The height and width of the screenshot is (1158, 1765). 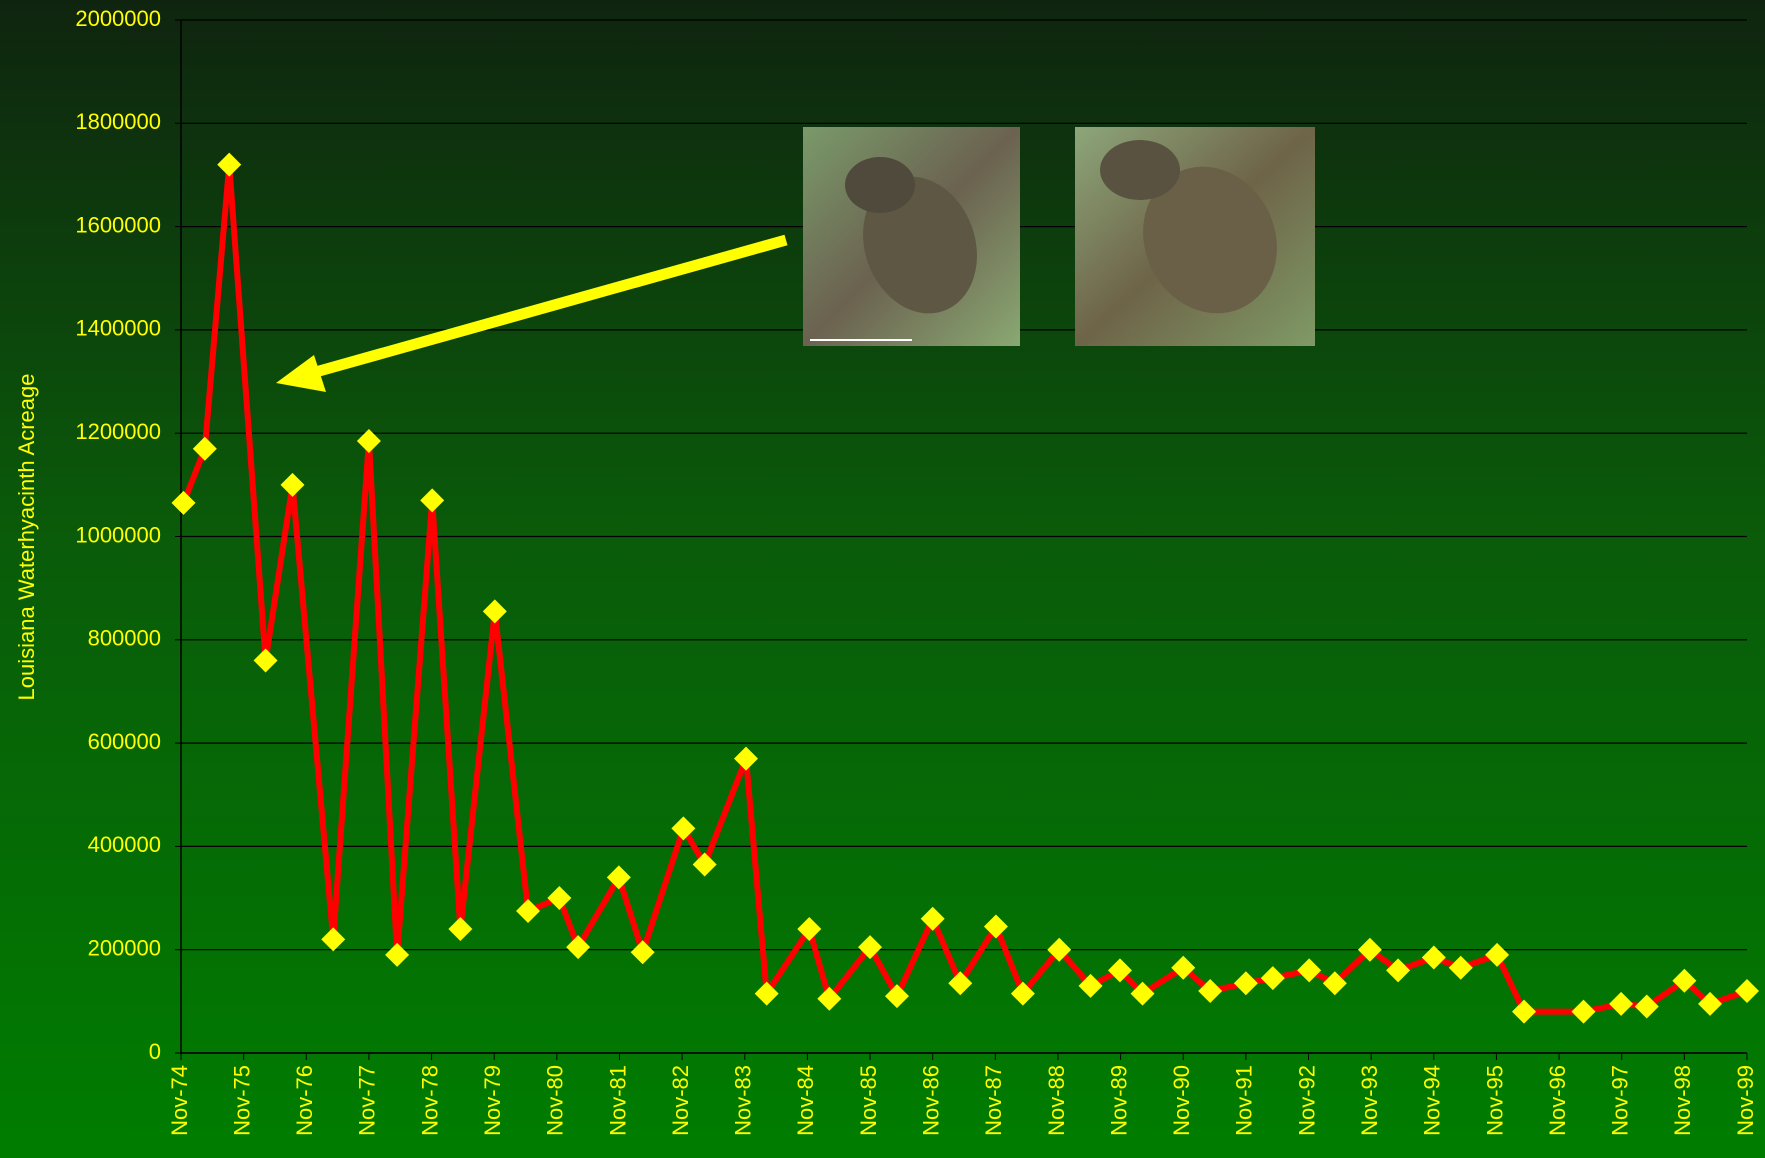 I want to click on x-tick-label: Nov-81, so click(x=617, y=1100).